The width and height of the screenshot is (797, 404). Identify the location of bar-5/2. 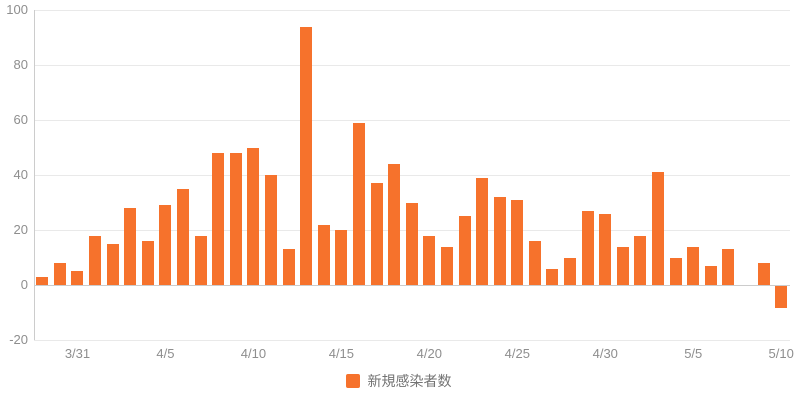
(640, 260).